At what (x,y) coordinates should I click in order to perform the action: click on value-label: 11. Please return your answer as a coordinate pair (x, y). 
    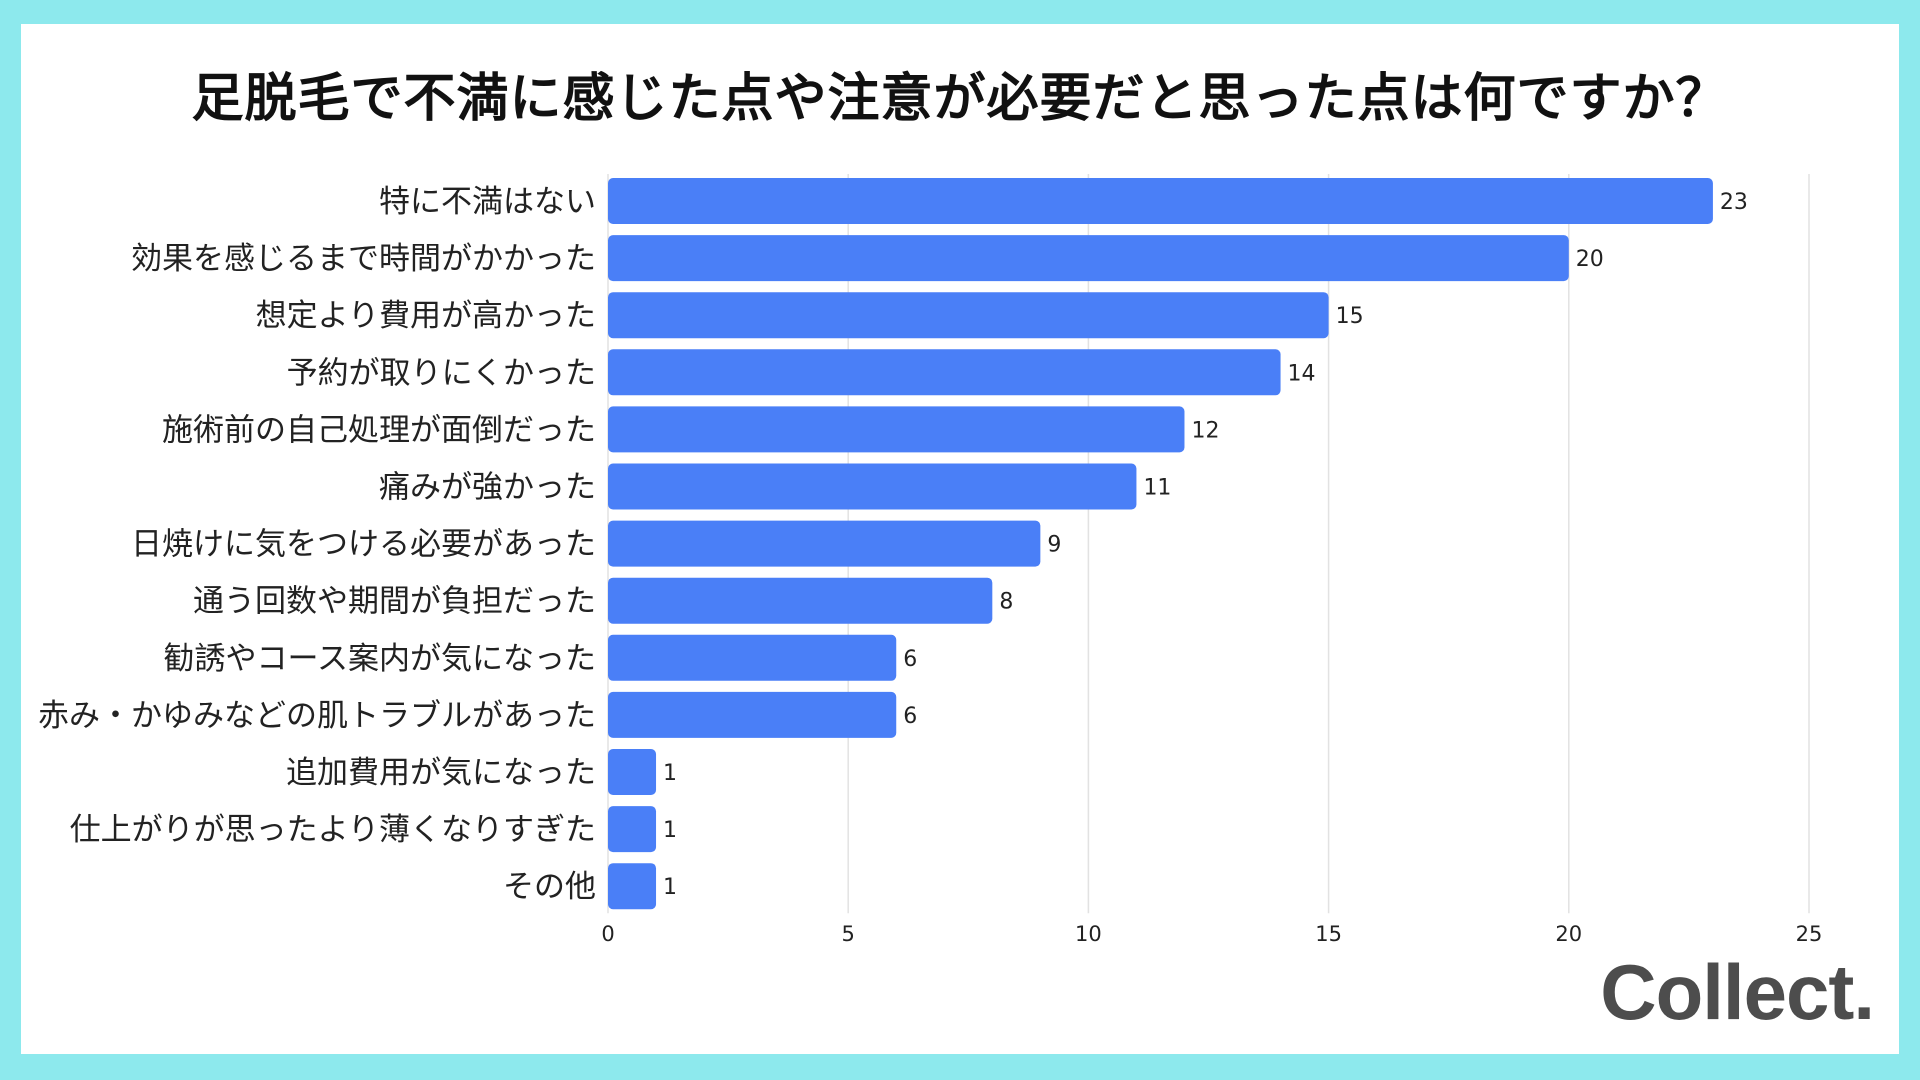
    Looking at the image, I should click on (1157, 488).